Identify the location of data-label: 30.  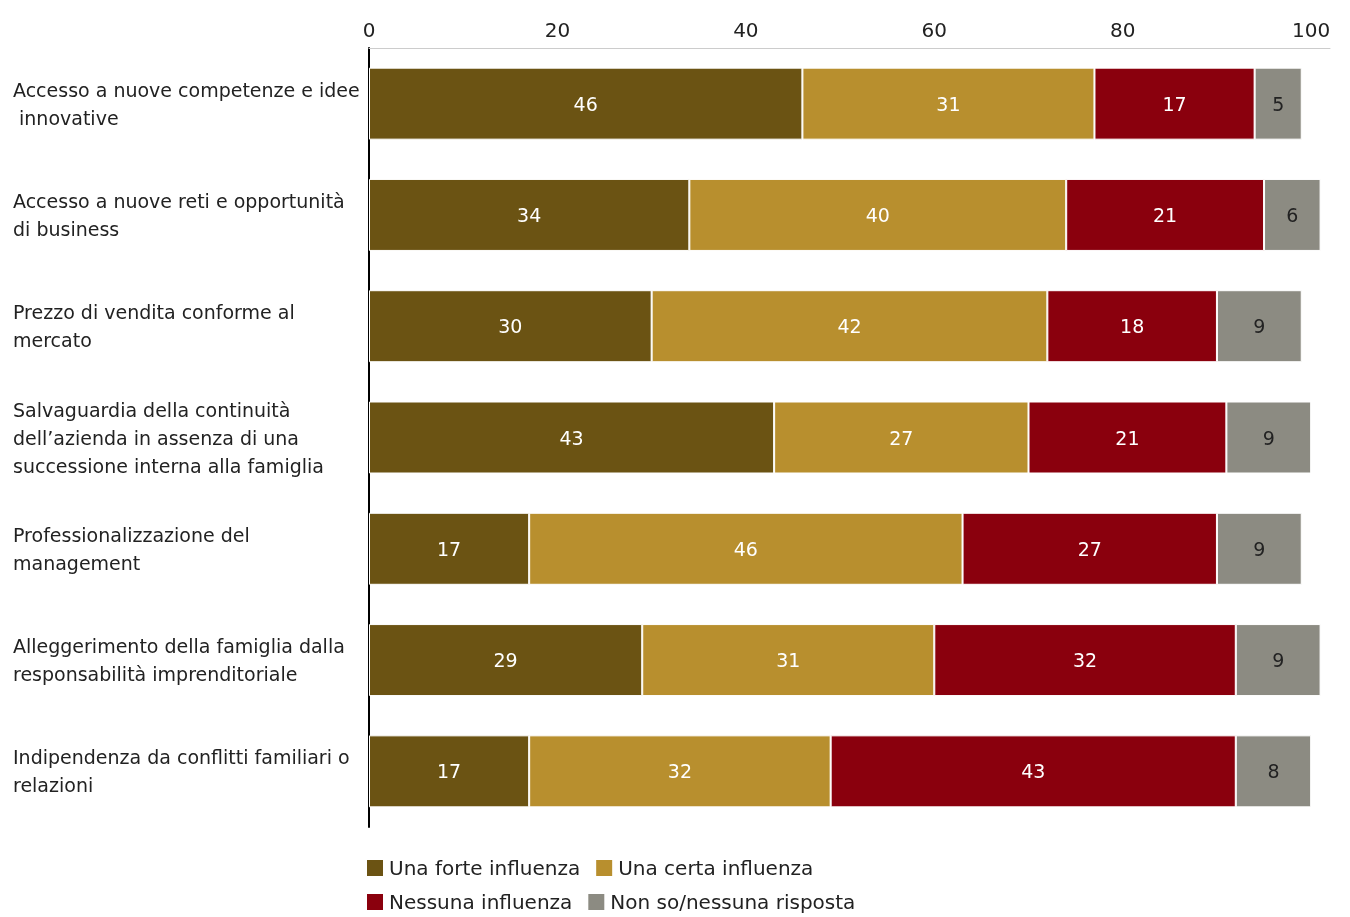
(510, 326).